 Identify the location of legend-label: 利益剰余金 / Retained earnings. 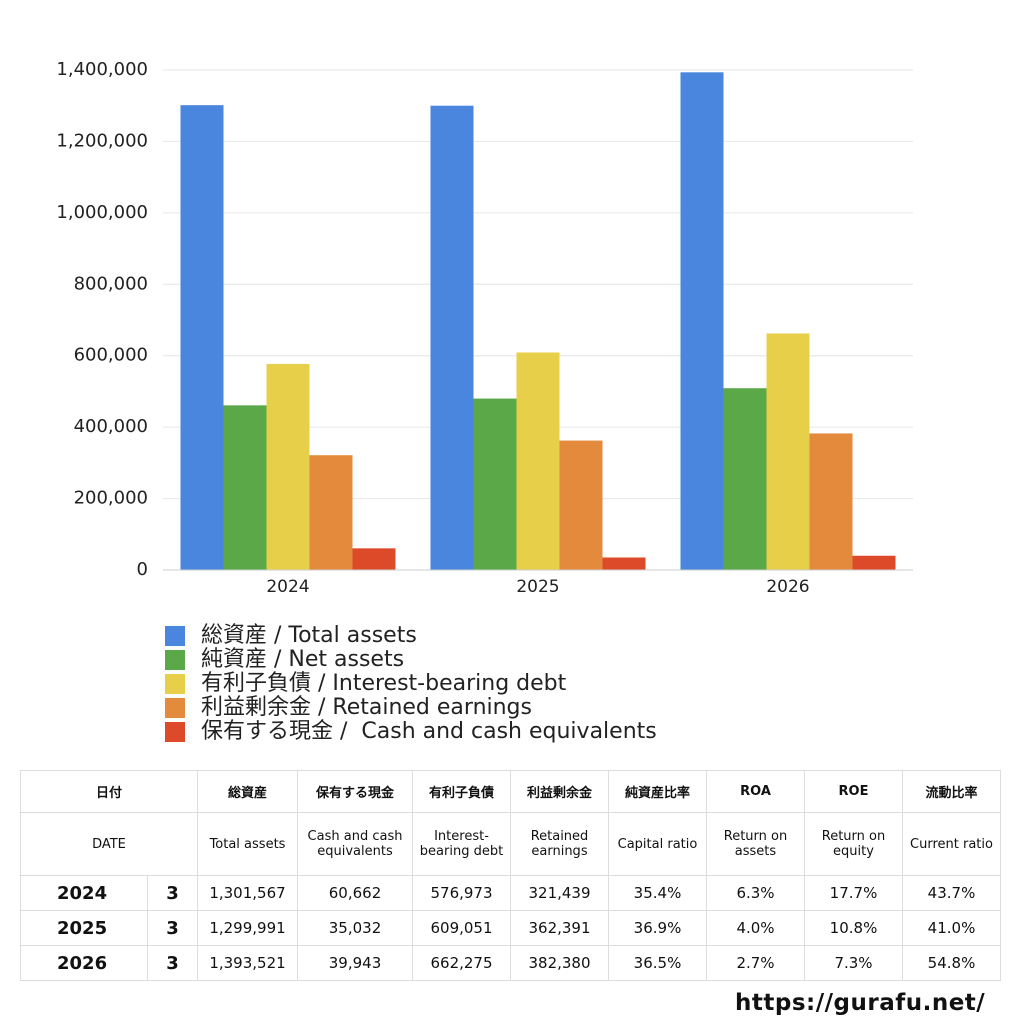
(366, 707).